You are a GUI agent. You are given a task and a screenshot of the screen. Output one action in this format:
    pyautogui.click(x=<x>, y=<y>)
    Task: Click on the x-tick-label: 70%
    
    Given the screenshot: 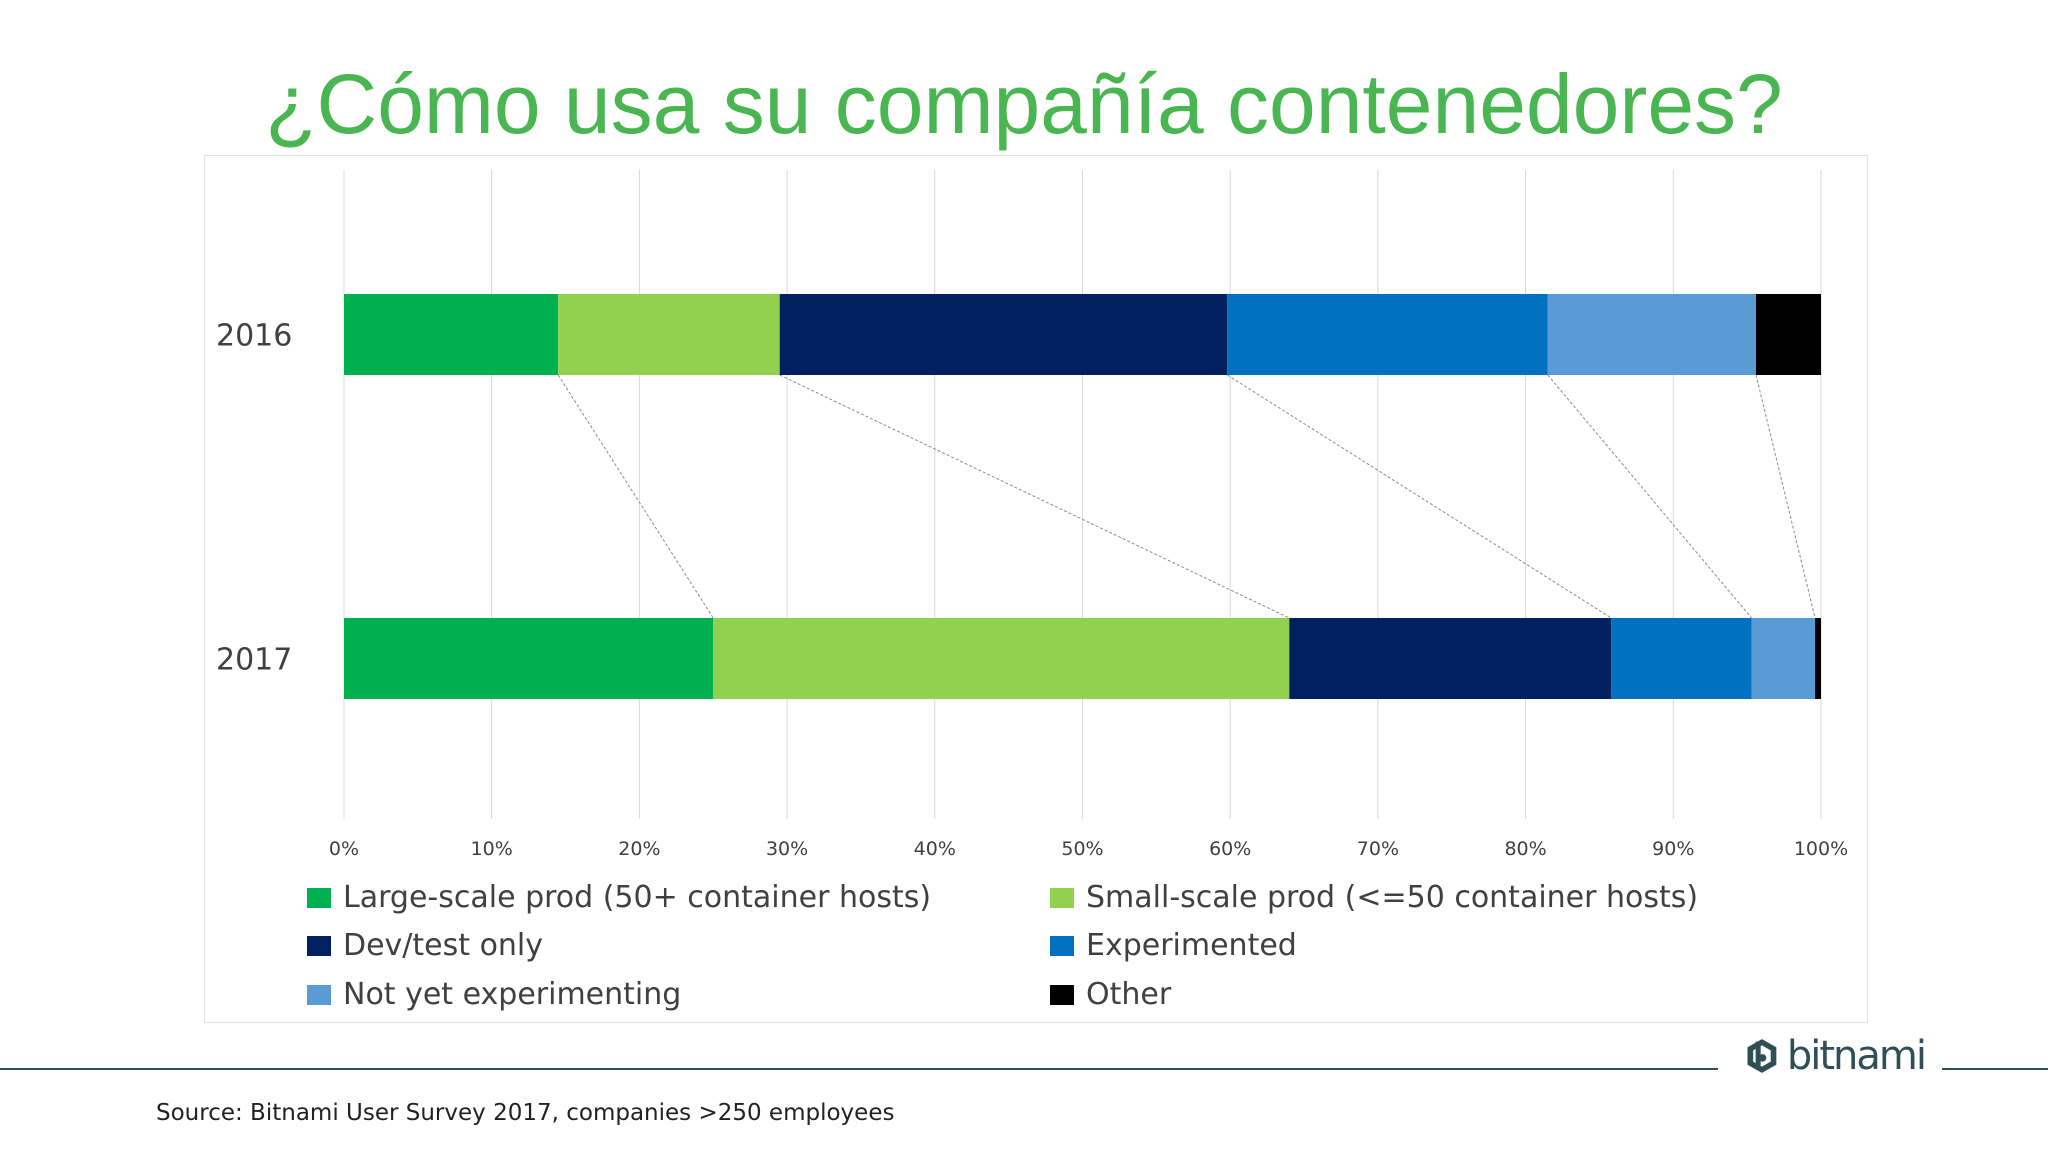 What is the action you would take?
    pyautogui.click(x=1378, y=849)
    